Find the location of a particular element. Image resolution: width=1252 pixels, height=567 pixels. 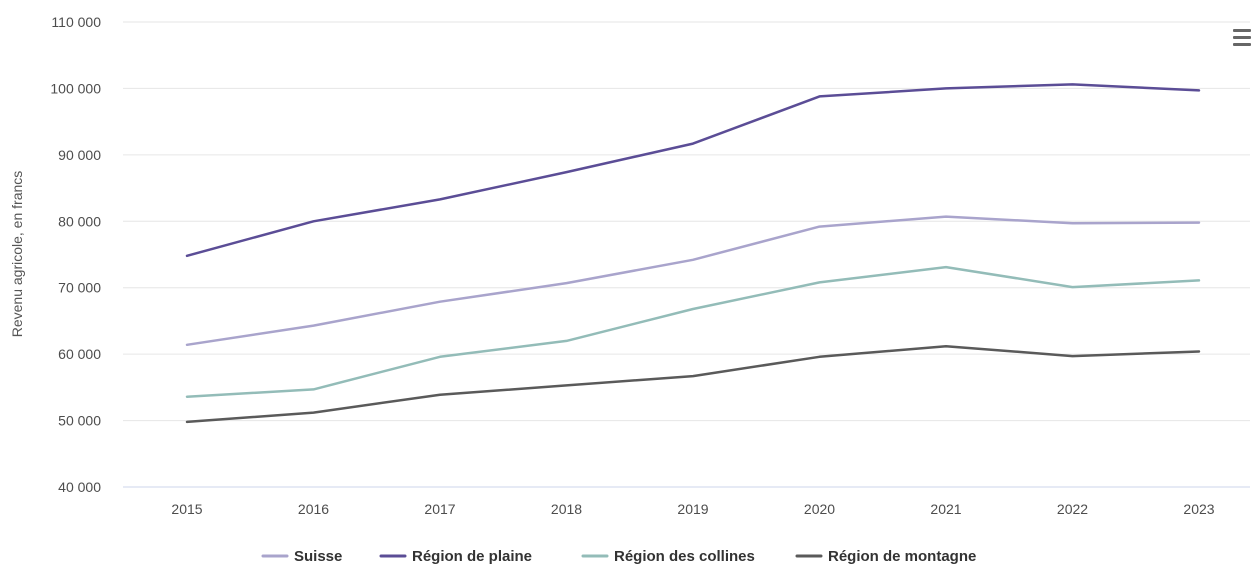

x-tick-label: 2019 is located at coordinates (692, 509).